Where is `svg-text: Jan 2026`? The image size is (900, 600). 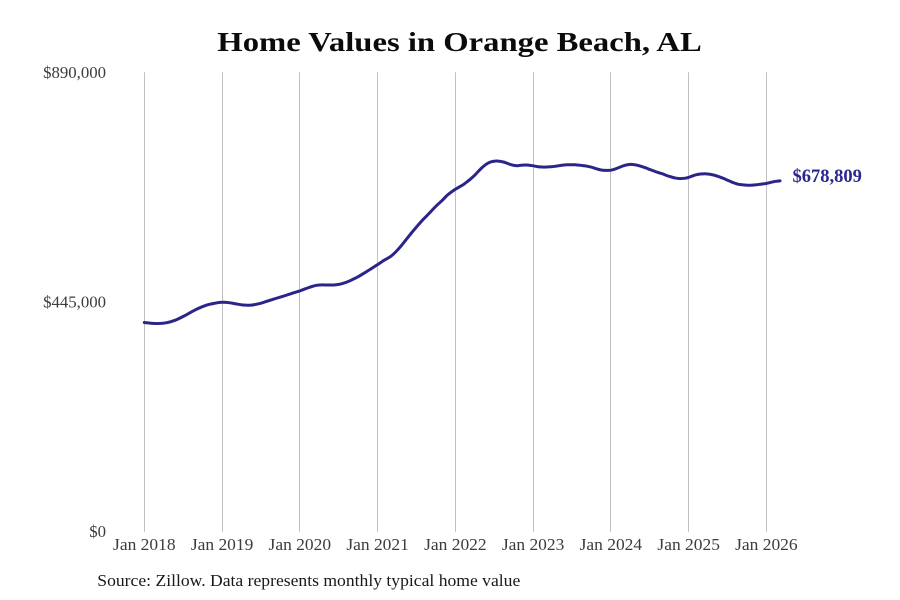 svg-text: Jan 2026 is located at coordinates (766, 544).